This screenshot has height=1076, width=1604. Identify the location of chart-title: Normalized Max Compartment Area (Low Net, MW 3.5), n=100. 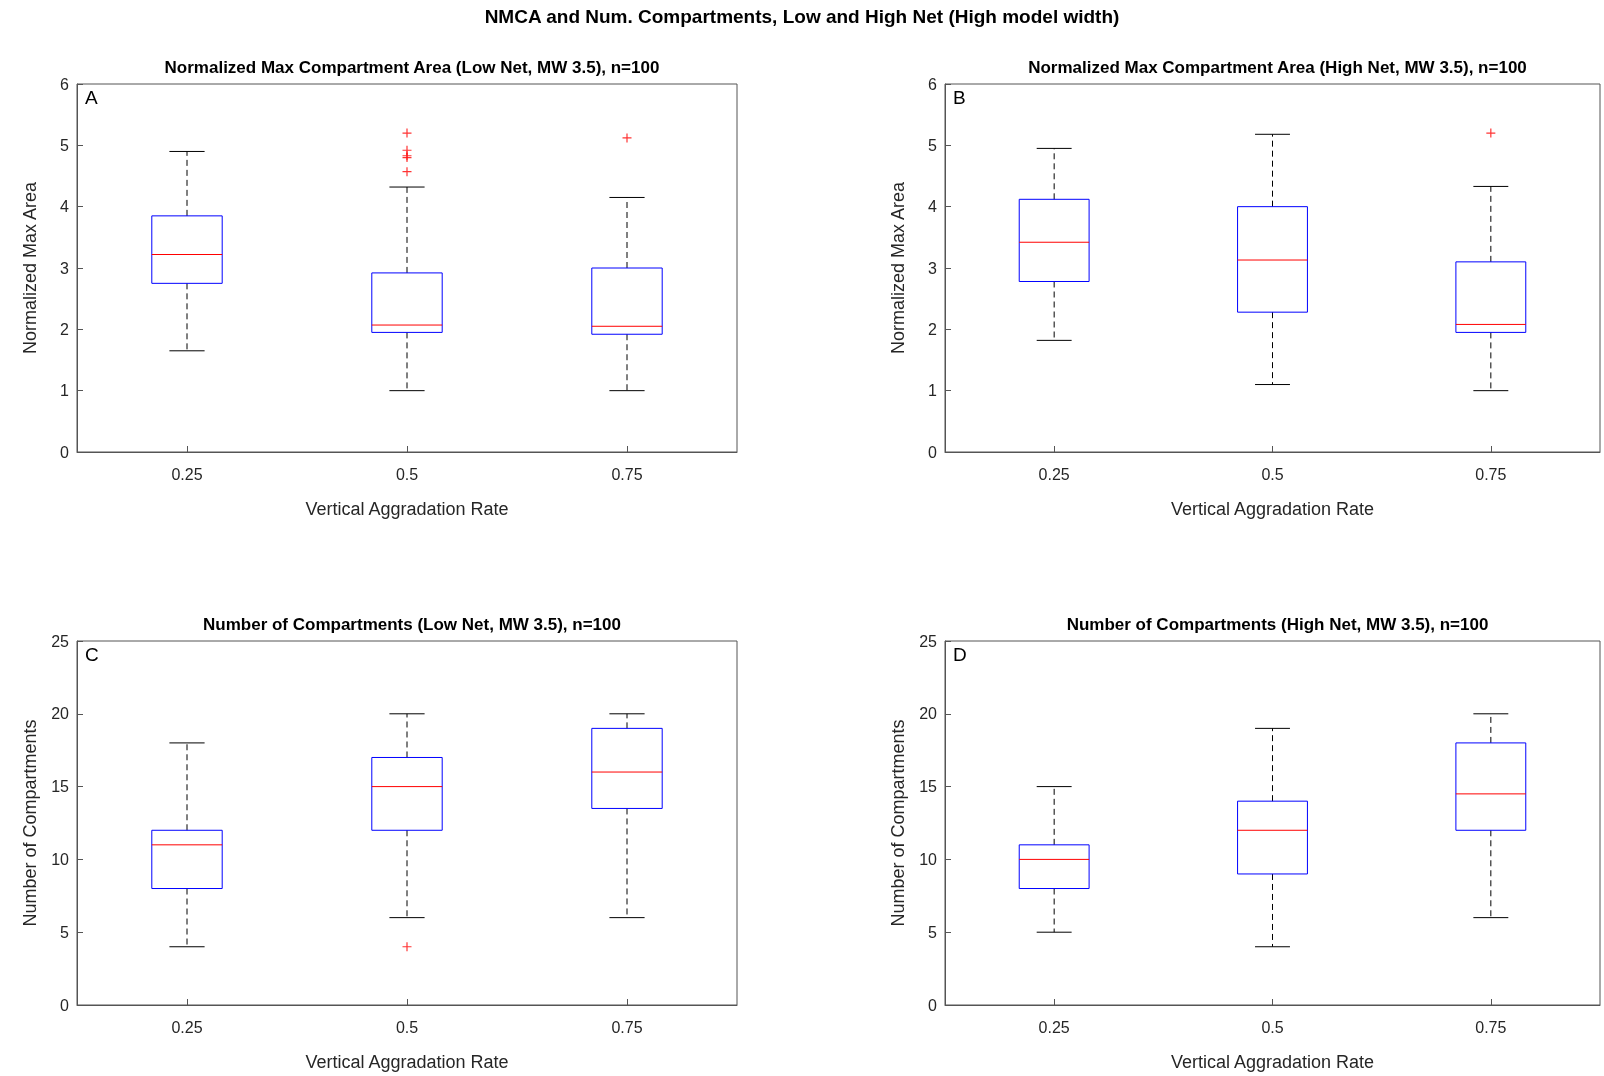
(412, 67).